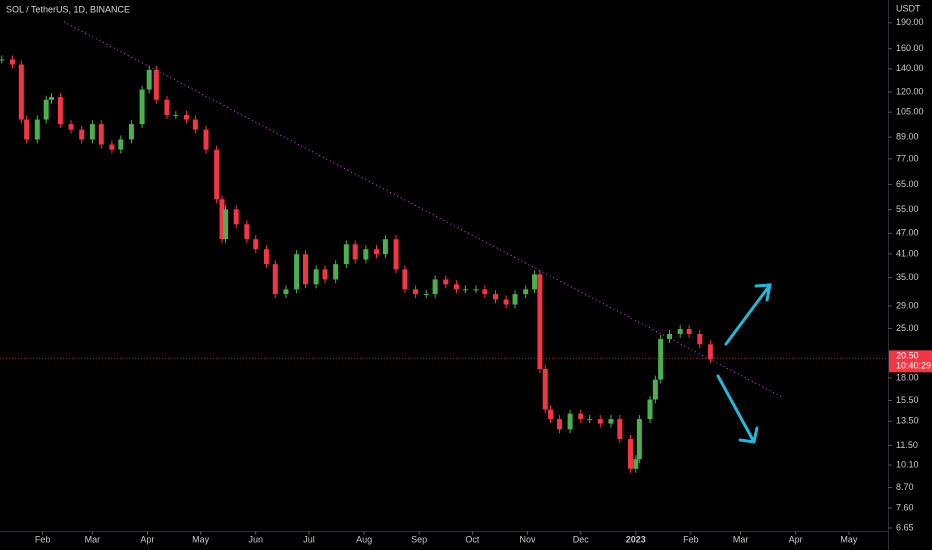 The image size is (932, 550). What do you see at coordinates (907, 421) in the screenshot?
I see `y-tick-label: 13.50` at bounding box center [907, 421].